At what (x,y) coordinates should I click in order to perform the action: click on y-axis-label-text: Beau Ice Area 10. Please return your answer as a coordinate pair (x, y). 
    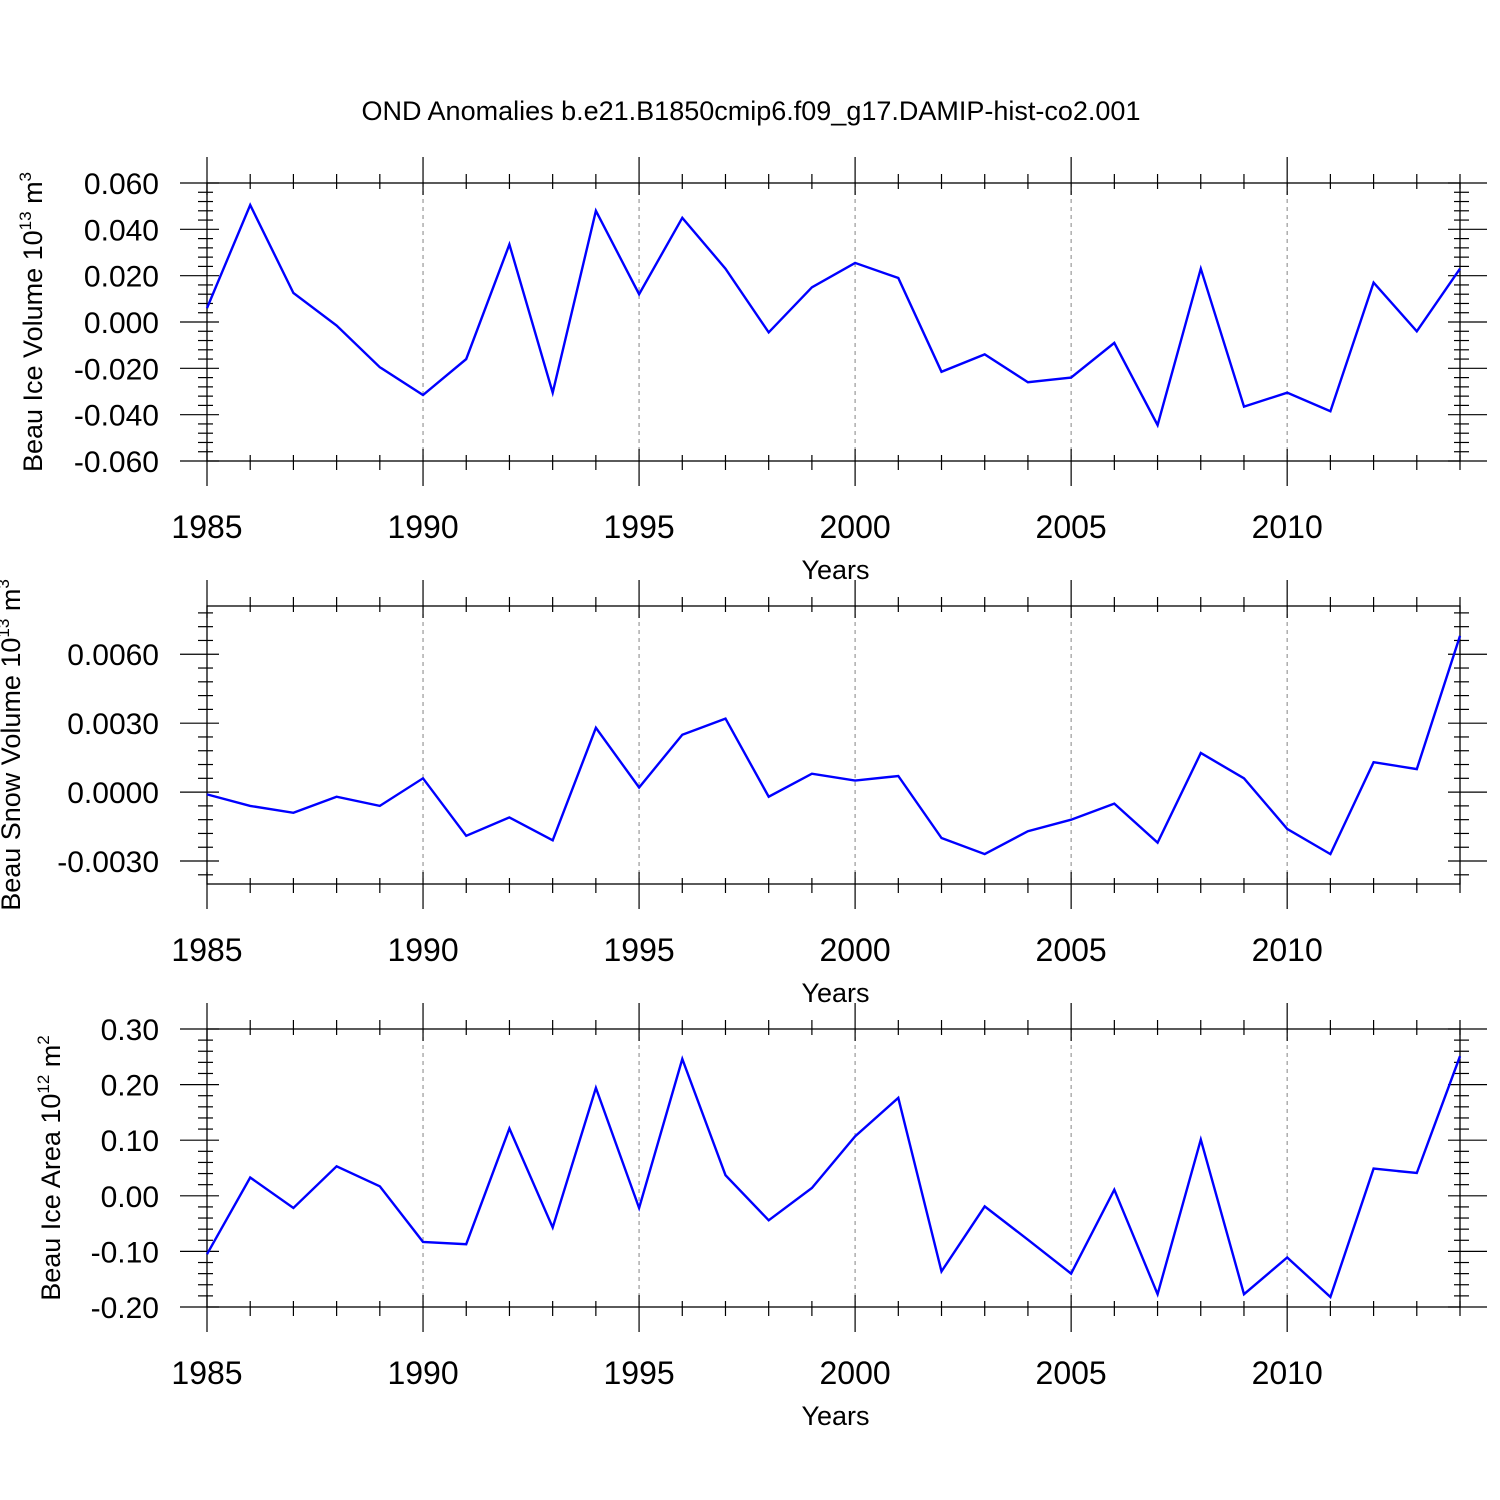
    Looking at the image, I should click on (51, 1197).